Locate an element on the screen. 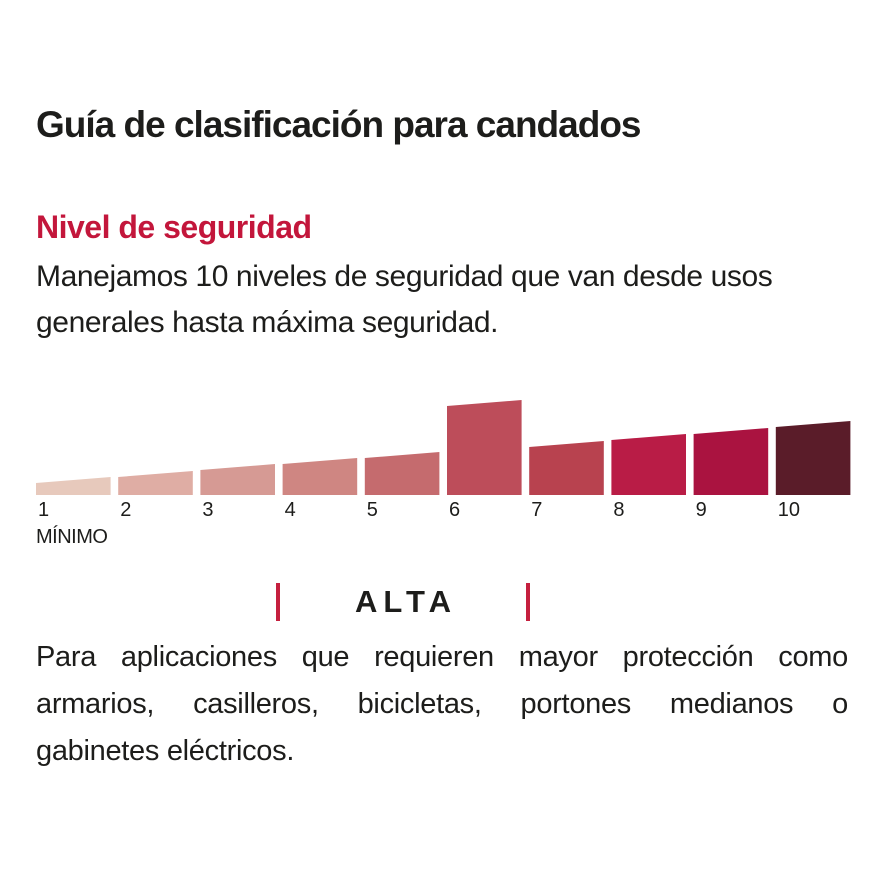 This screenshot has width=885, height=885. level-tick-label: 5 is located at coordinates (372, 510).